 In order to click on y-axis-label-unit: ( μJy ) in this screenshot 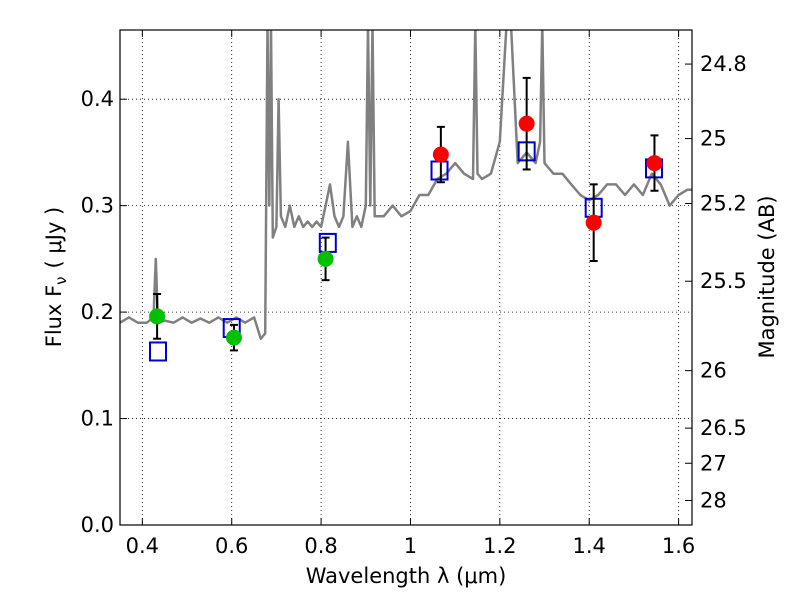, I will do `click(54, 238)`.